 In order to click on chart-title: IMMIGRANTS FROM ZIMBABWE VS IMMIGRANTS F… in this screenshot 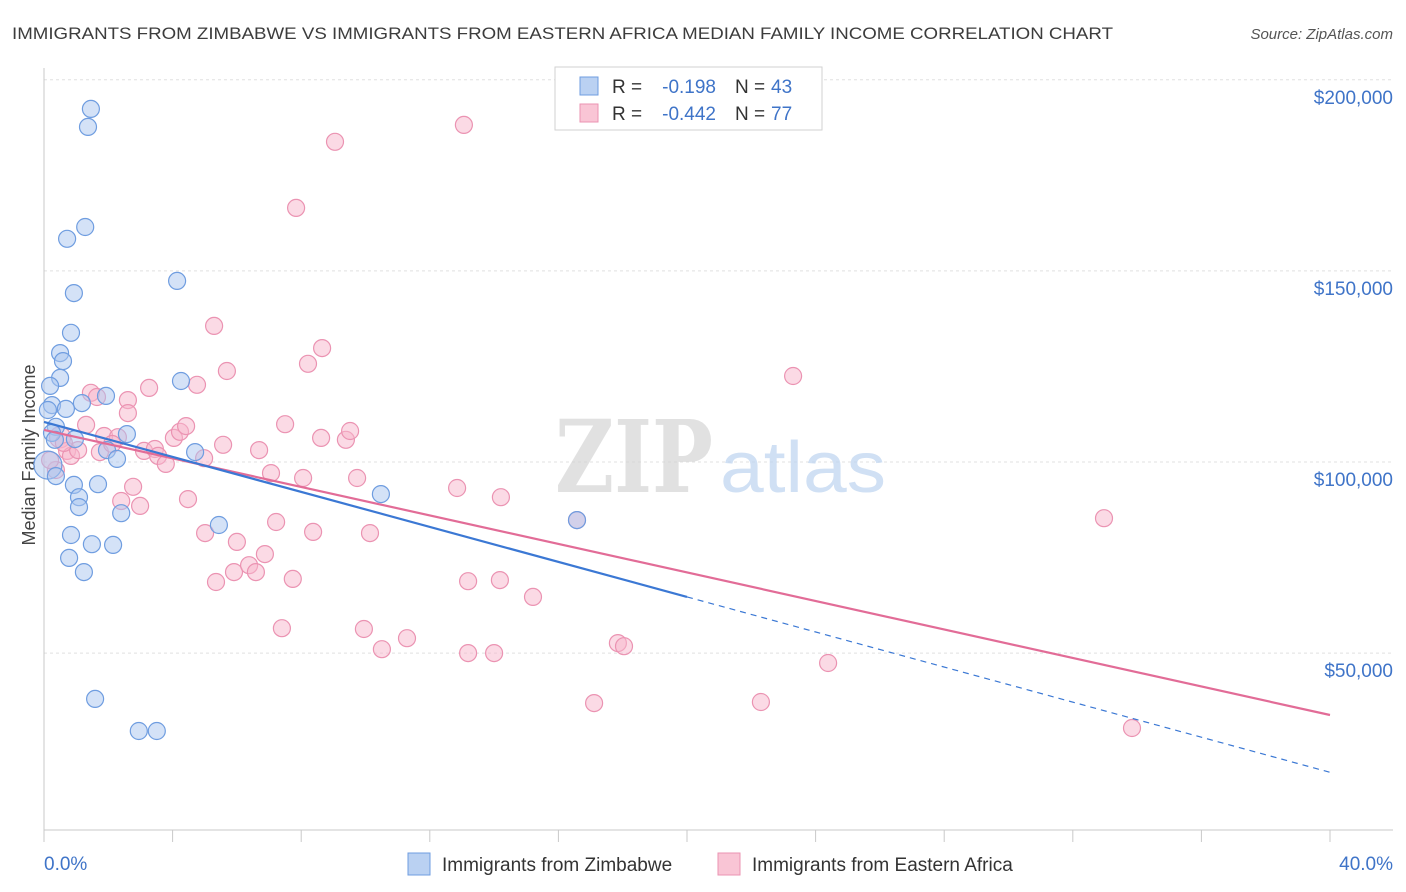, I will do `click(562, 33)`.